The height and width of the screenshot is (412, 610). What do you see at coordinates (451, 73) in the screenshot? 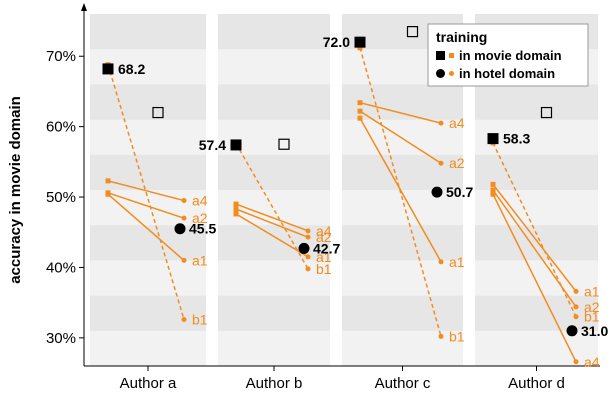
I see `legend-orange-circle` at bounding box center [451, 73].